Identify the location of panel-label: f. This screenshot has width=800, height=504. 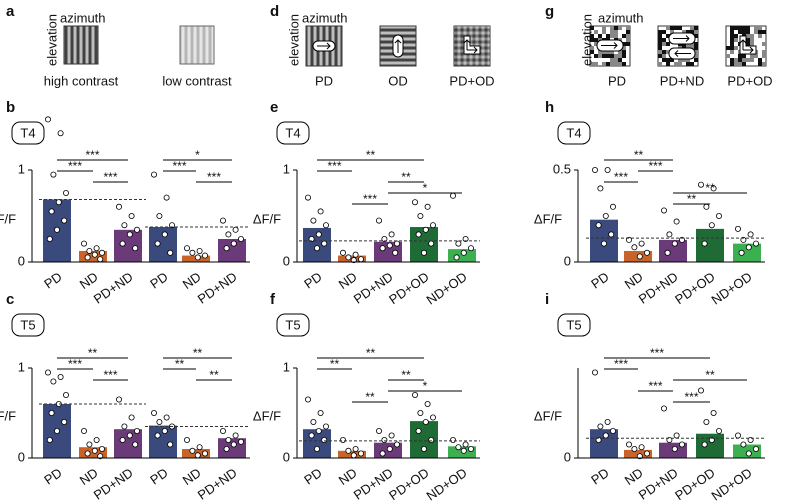
(273, 299).